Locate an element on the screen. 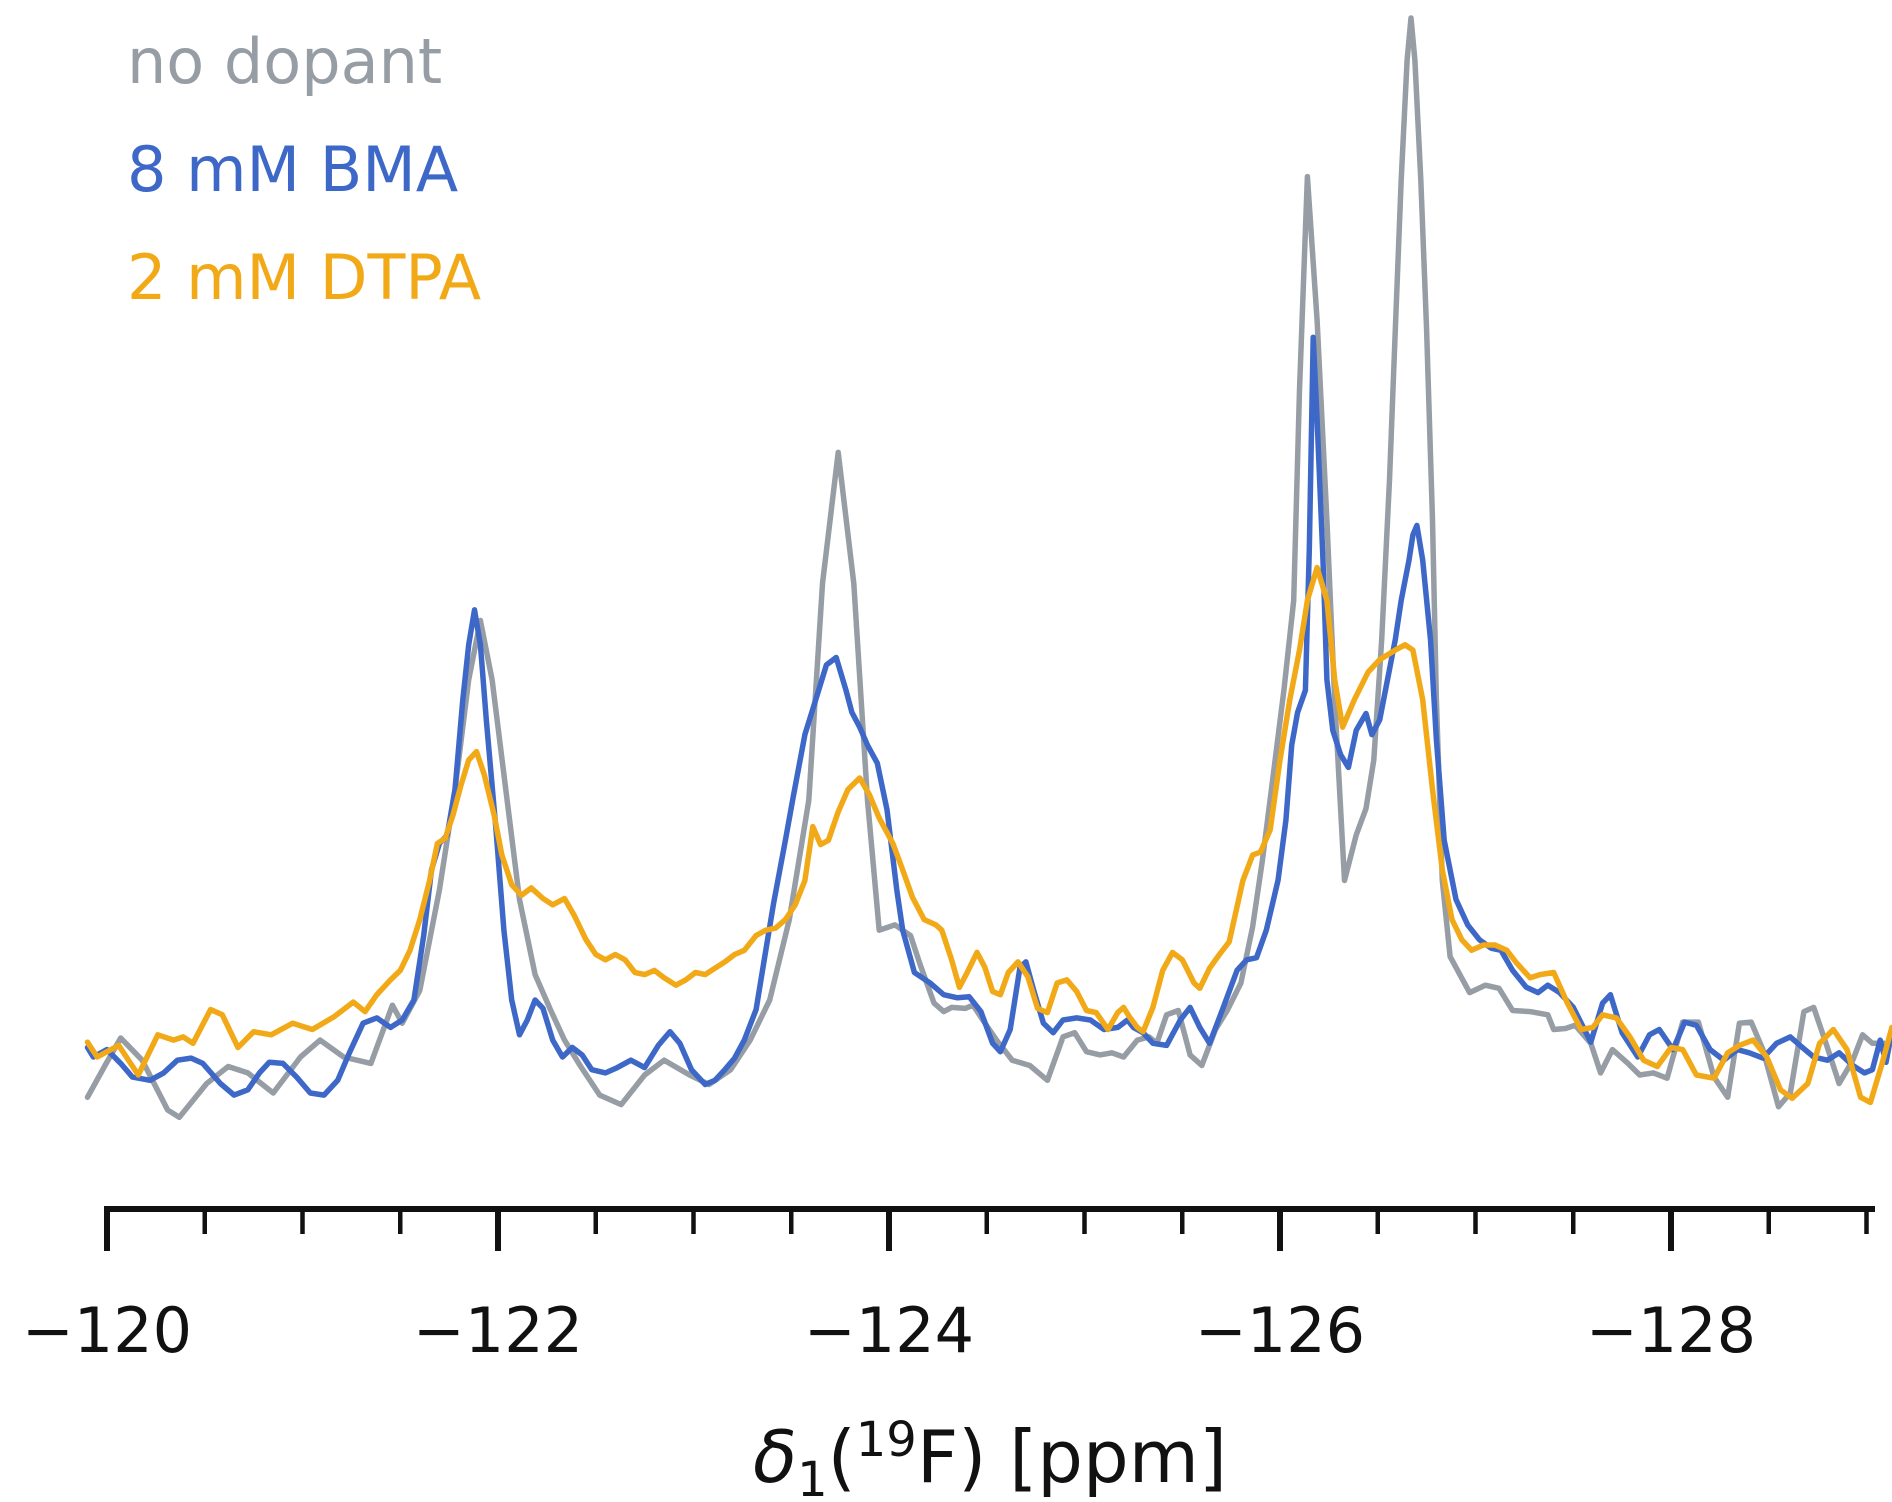 The height and width of the screenshot is (1502, 1892). x-axis-title-paren: ( is located at coordinates (842, 1457).